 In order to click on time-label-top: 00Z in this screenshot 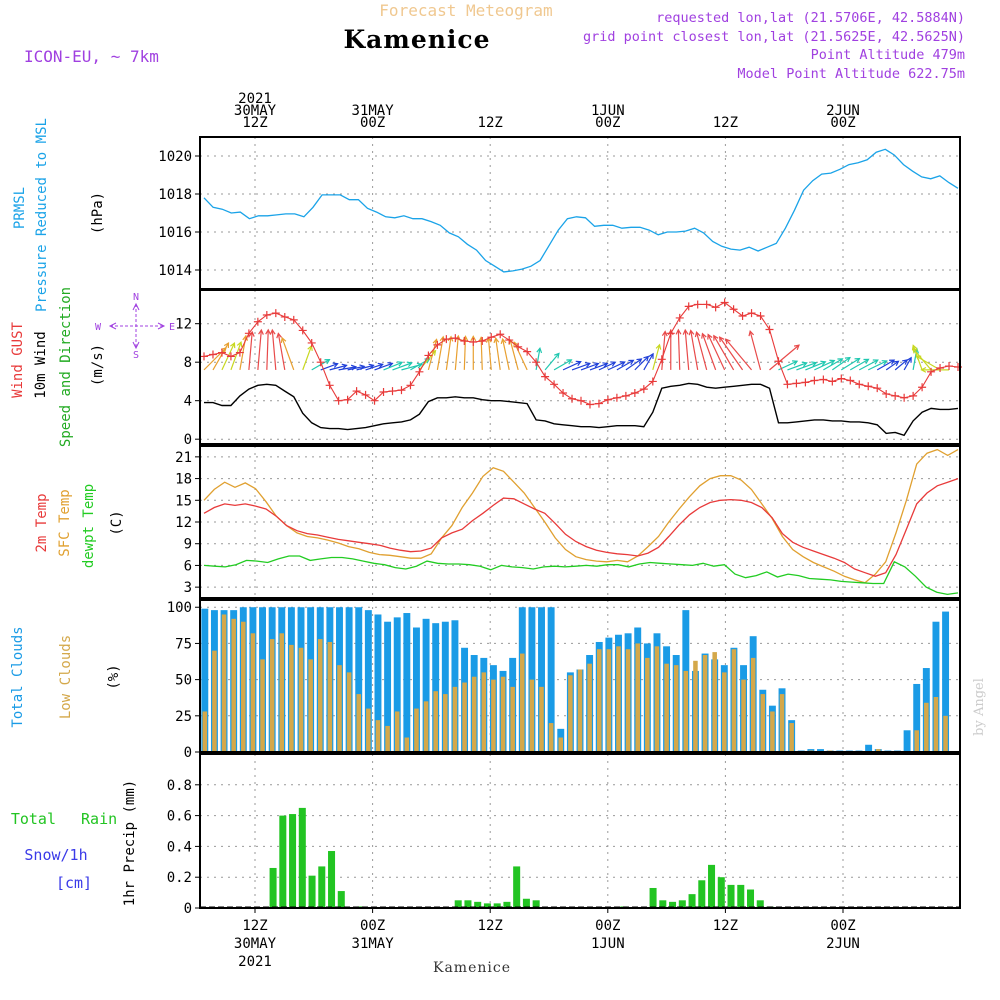, I will do `click(607, 123)`.